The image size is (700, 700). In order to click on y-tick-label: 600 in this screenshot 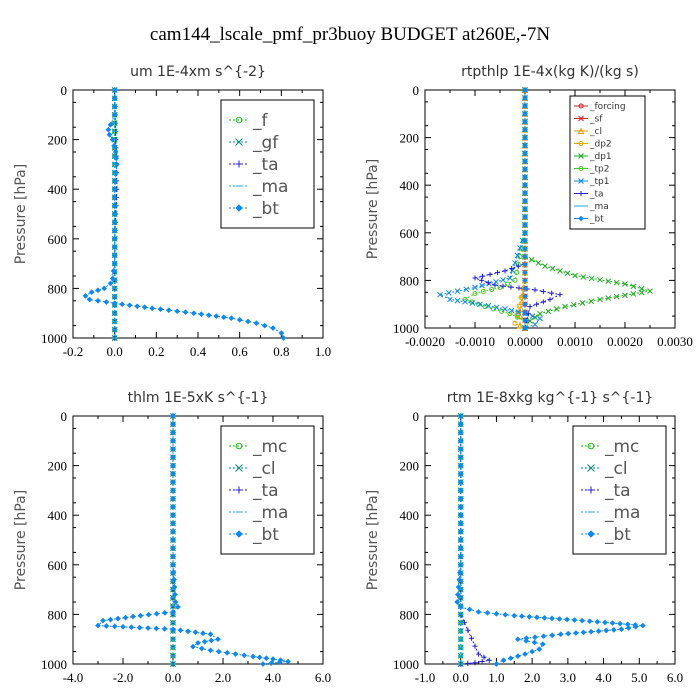, I will do `click(58, 565)`.